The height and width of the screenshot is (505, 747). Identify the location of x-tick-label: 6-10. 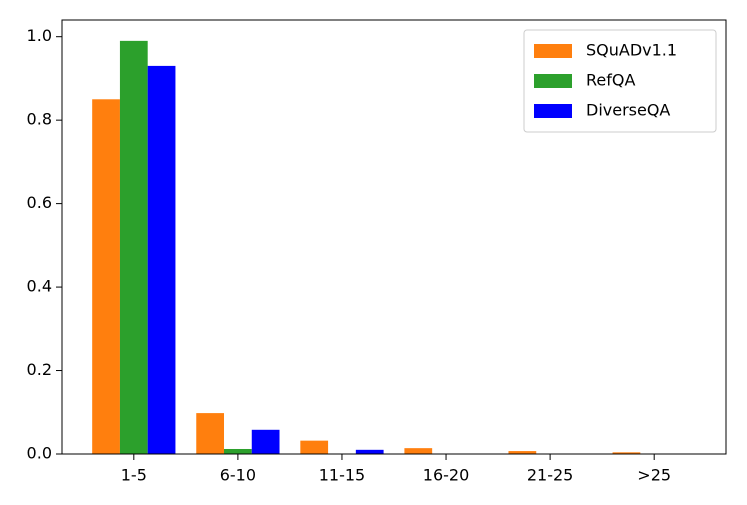
(238, 475).